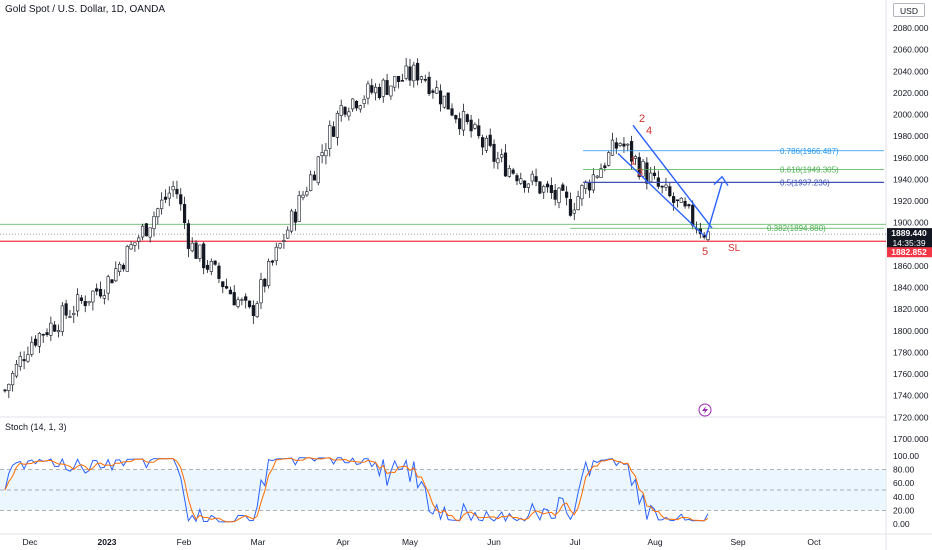 Image resolution: width=932 pixels, height=550 pixels. Describe the element at coordinates (705, 410) in the screenshot. I see `flash-bolt-icon` at that location.